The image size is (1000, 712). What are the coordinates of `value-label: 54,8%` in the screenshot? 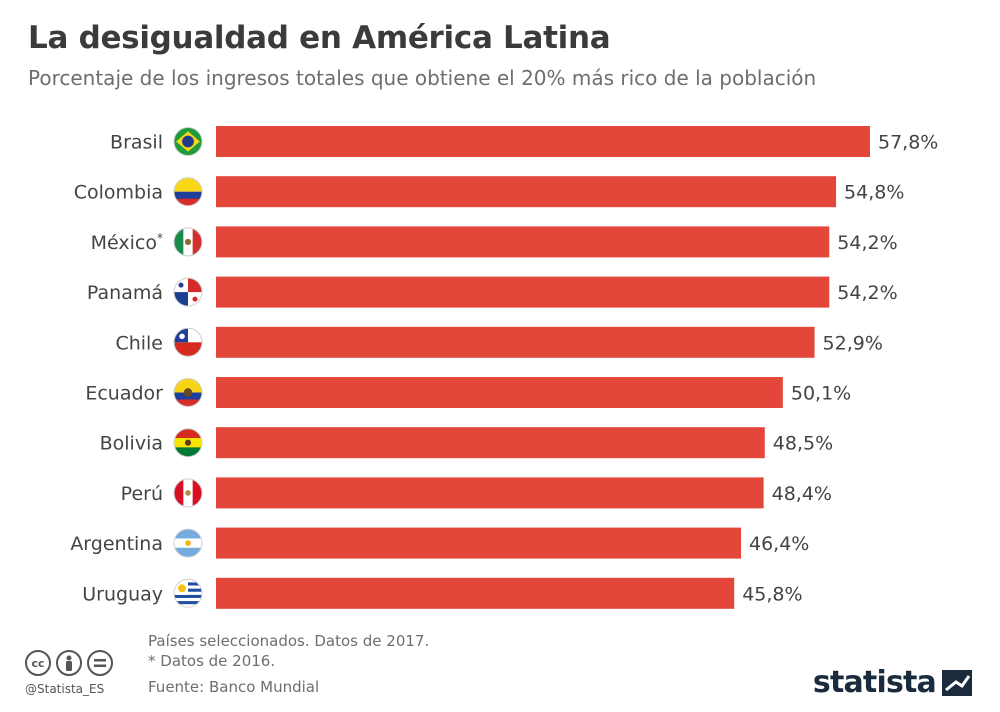 It's located at (874, 193).